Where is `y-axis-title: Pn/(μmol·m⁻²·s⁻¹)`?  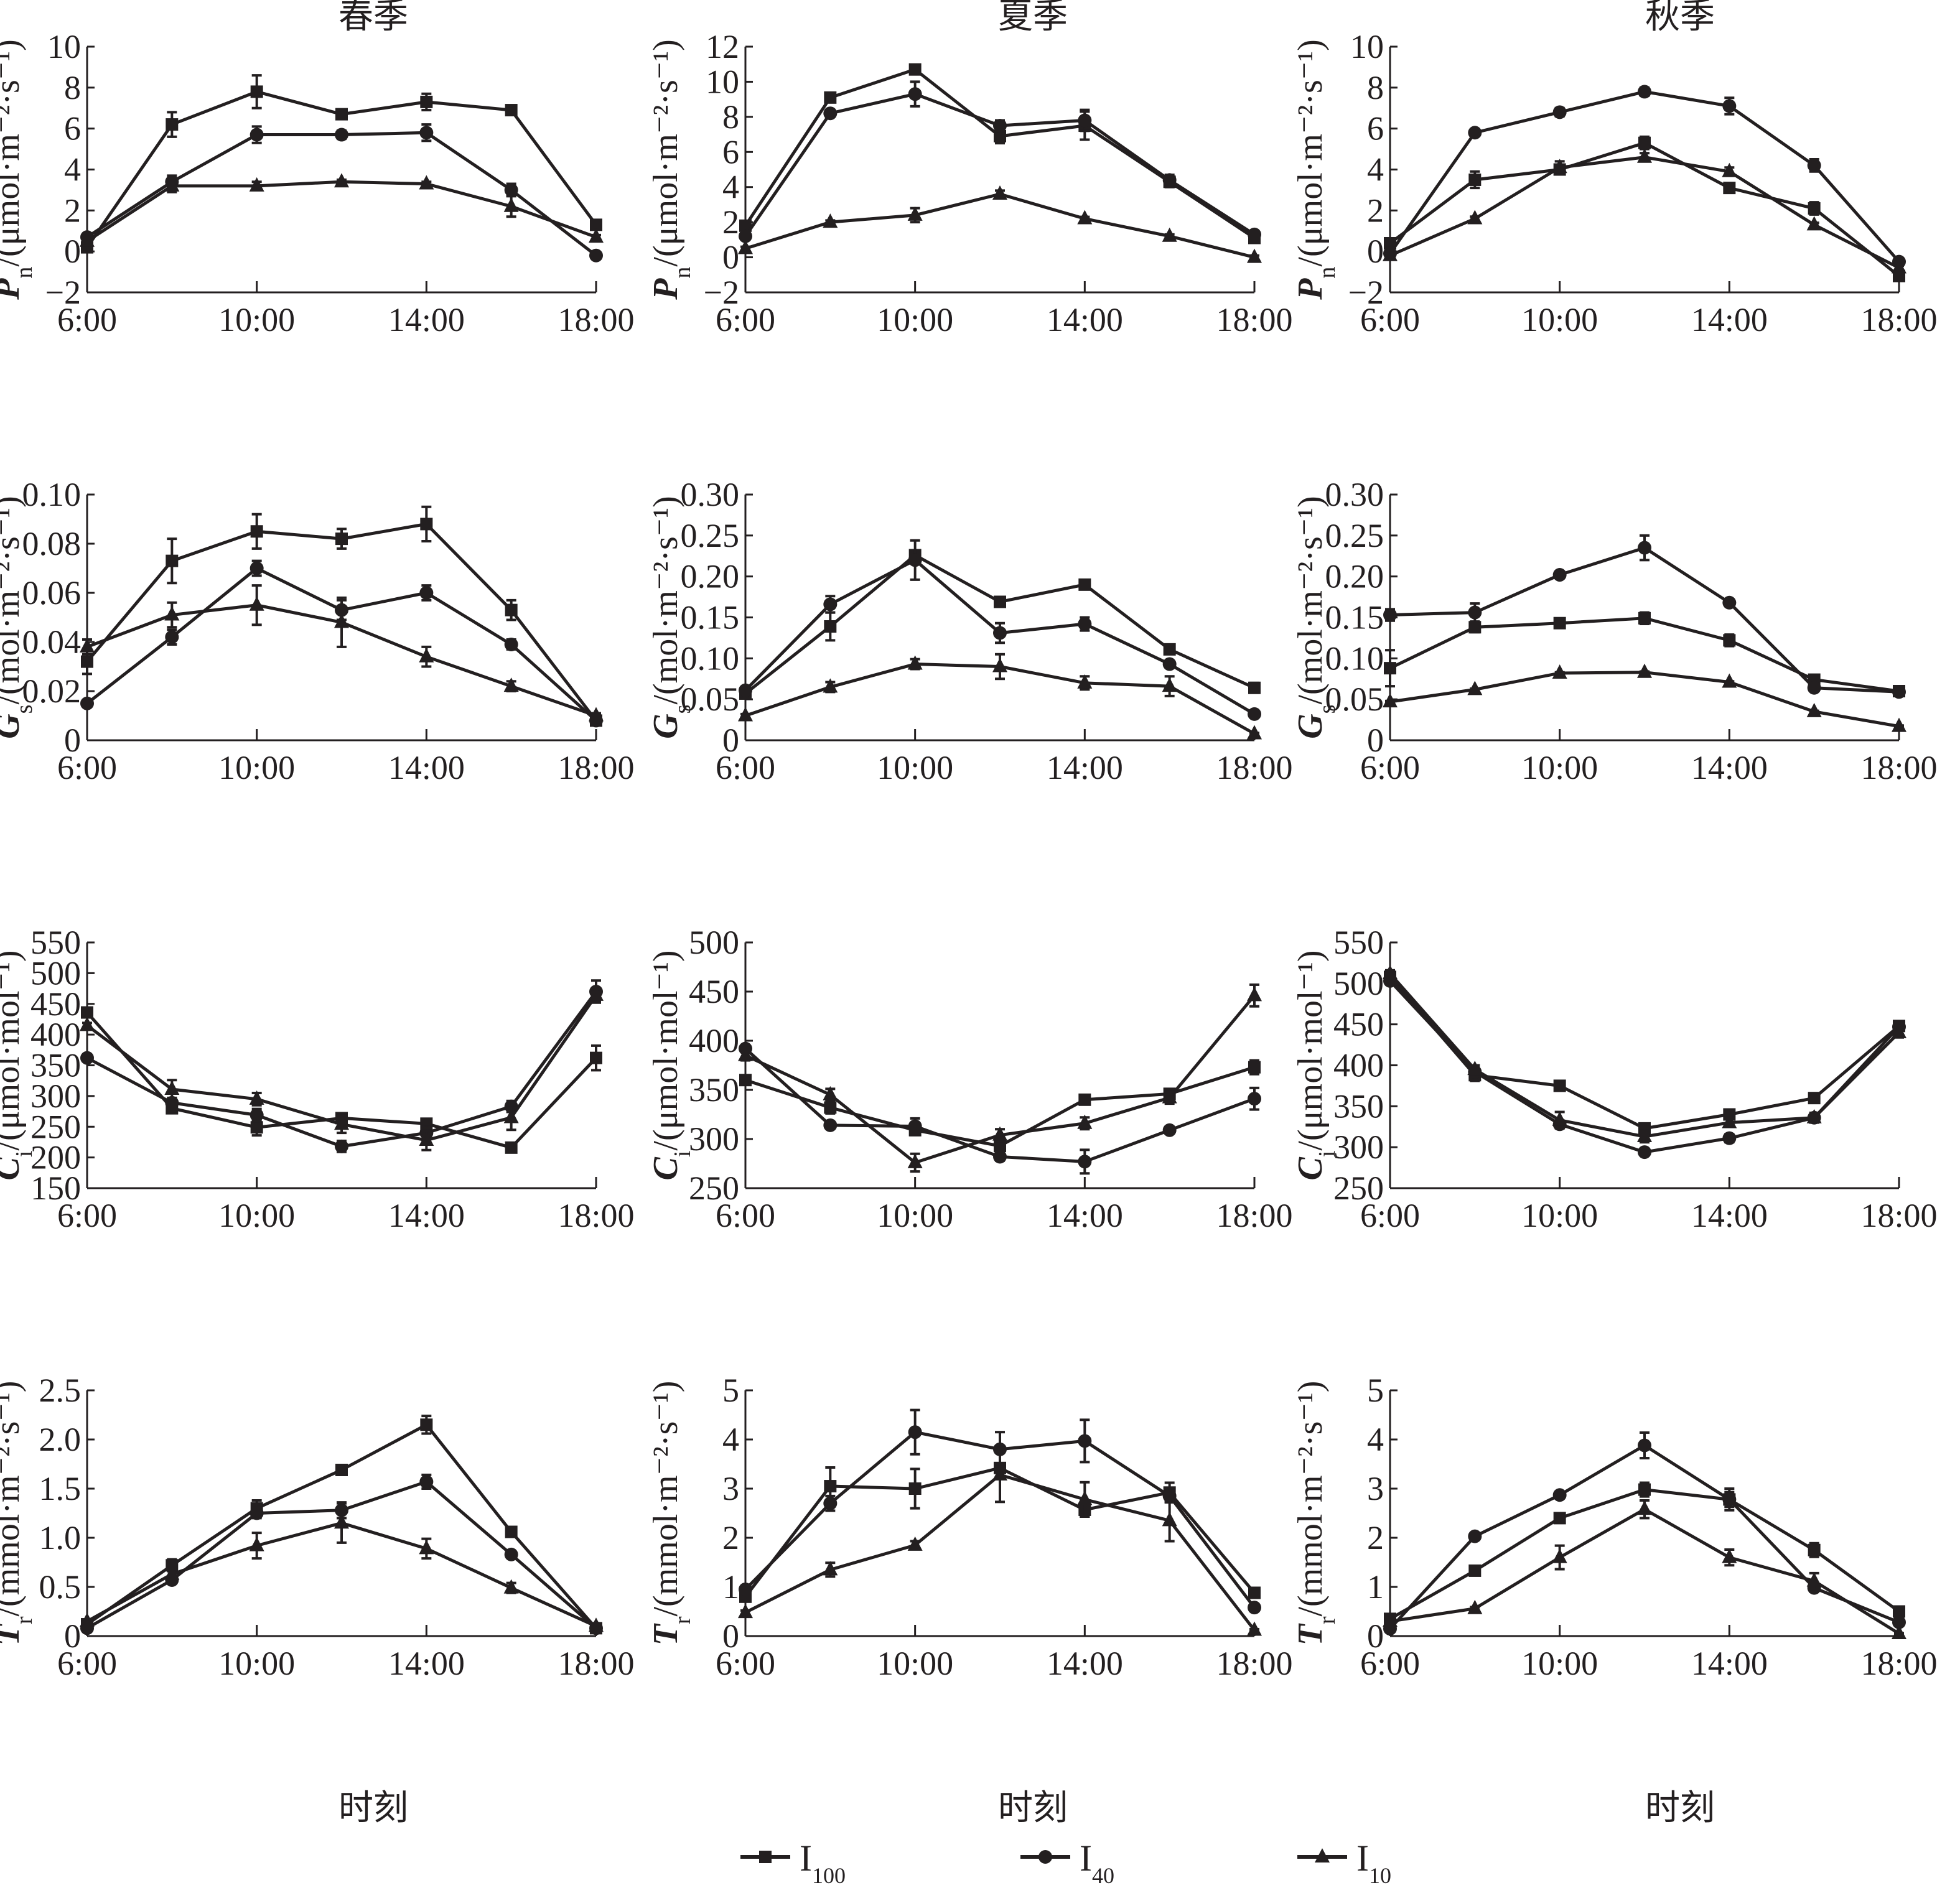 y-axis-title: Pn/(μmol·m⁻²·s⁻¹) is located at coordinates (671, 169).